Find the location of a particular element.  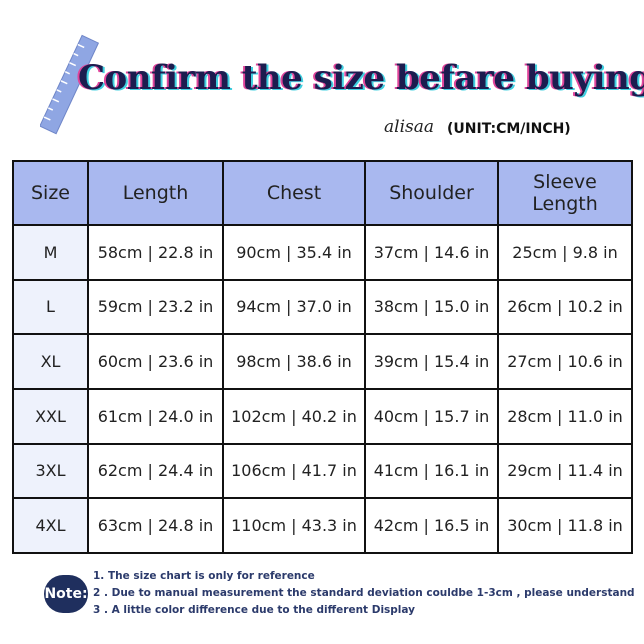

column-header: Size is located at coordinates (50, 193).